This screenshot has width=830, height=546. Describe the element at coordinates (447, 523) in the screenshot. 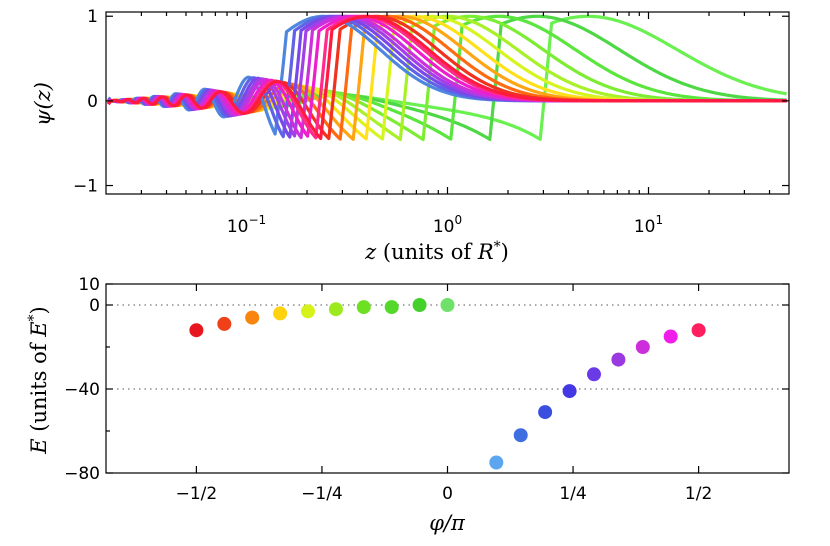

I see `bottom-xaxis-label: φ/π` at that location.